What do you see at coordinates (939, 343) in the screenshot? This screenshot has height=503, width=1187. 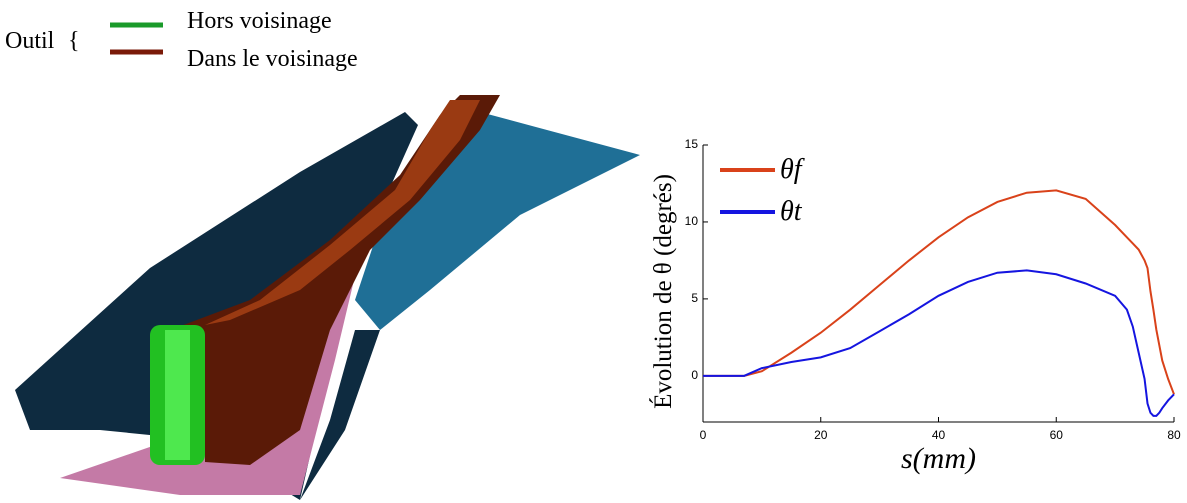 I see `data-line` at bounding box center [939, 343].